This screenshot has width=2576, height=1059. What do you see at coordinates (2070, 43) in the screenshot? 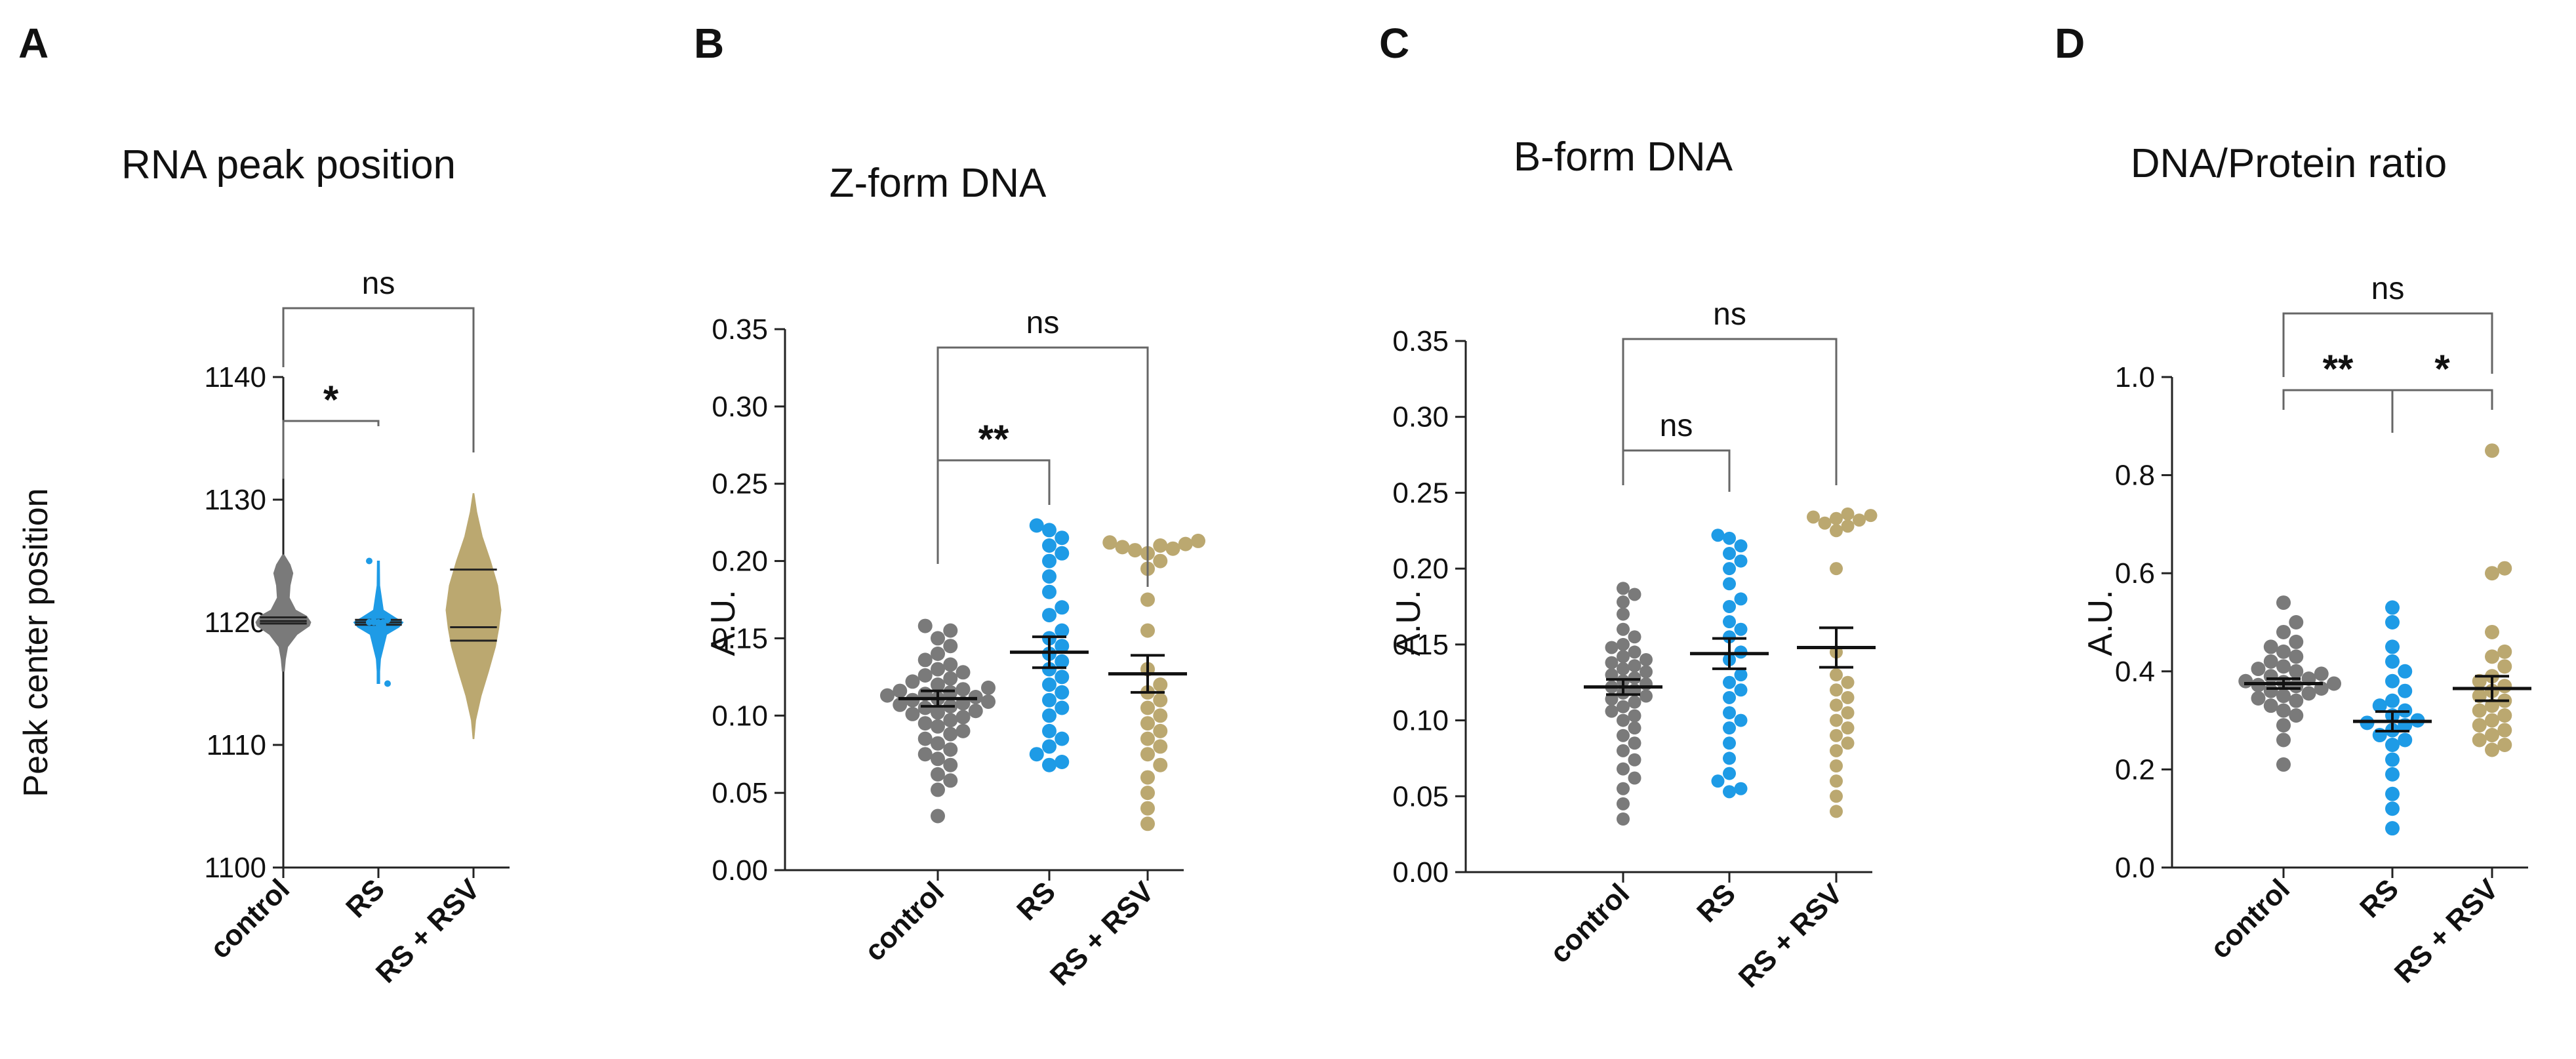
I see `panel-letter: D` at bounding box center [2070, 43].